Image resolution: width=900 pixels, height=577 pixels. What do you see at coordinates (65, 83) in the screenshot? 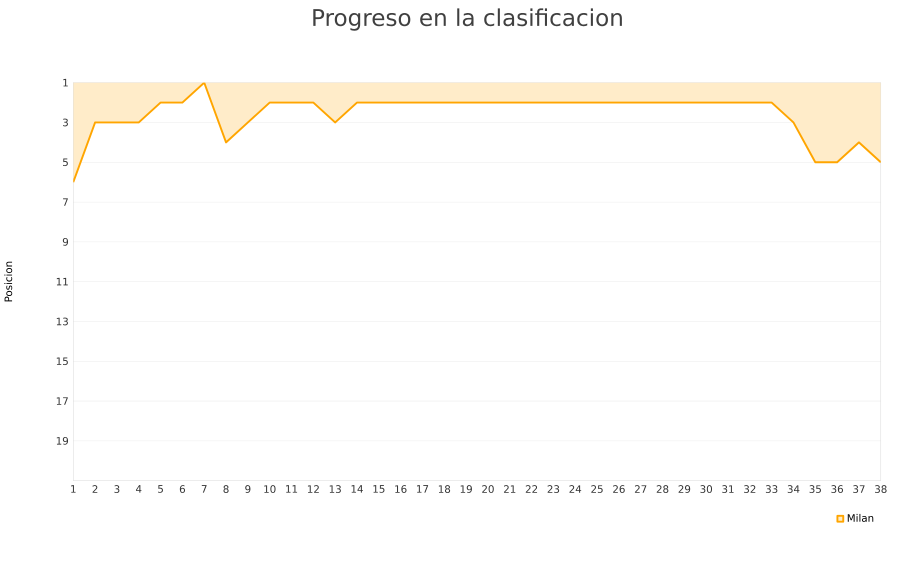
I see `y-tick-label: 1` at bounding box center [65, 83].